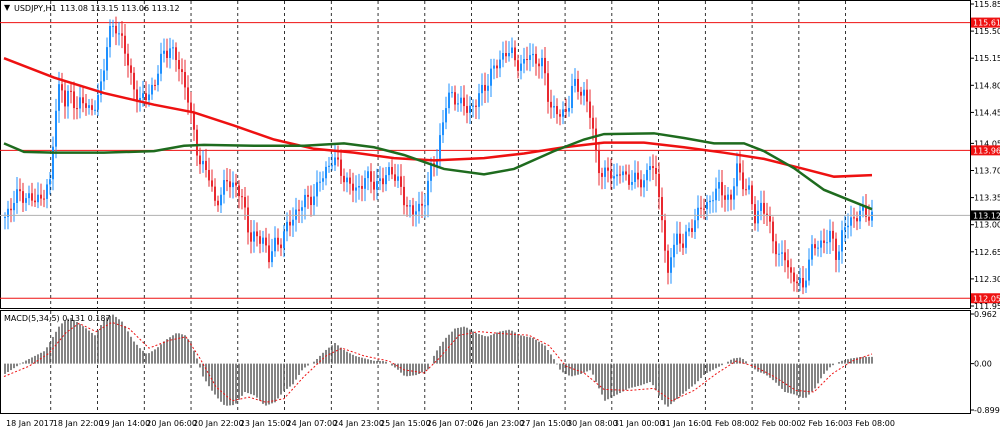 Image resolution: width=1000 pixels, height=430 pixels. What do you see at coordinates (985, 298) in the screenshot?
I see `price-tag` at bounding box center [985, 298].